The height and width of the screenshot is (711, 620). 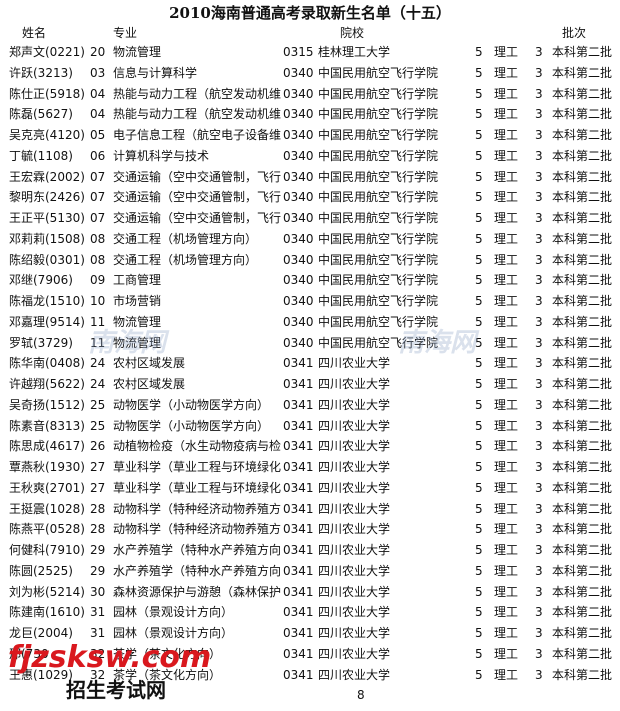 What do you see at coordinates (41, 342) in the screenshot?
I see `student-name: 罗轼(3729)` at bounding box center [41, 342].